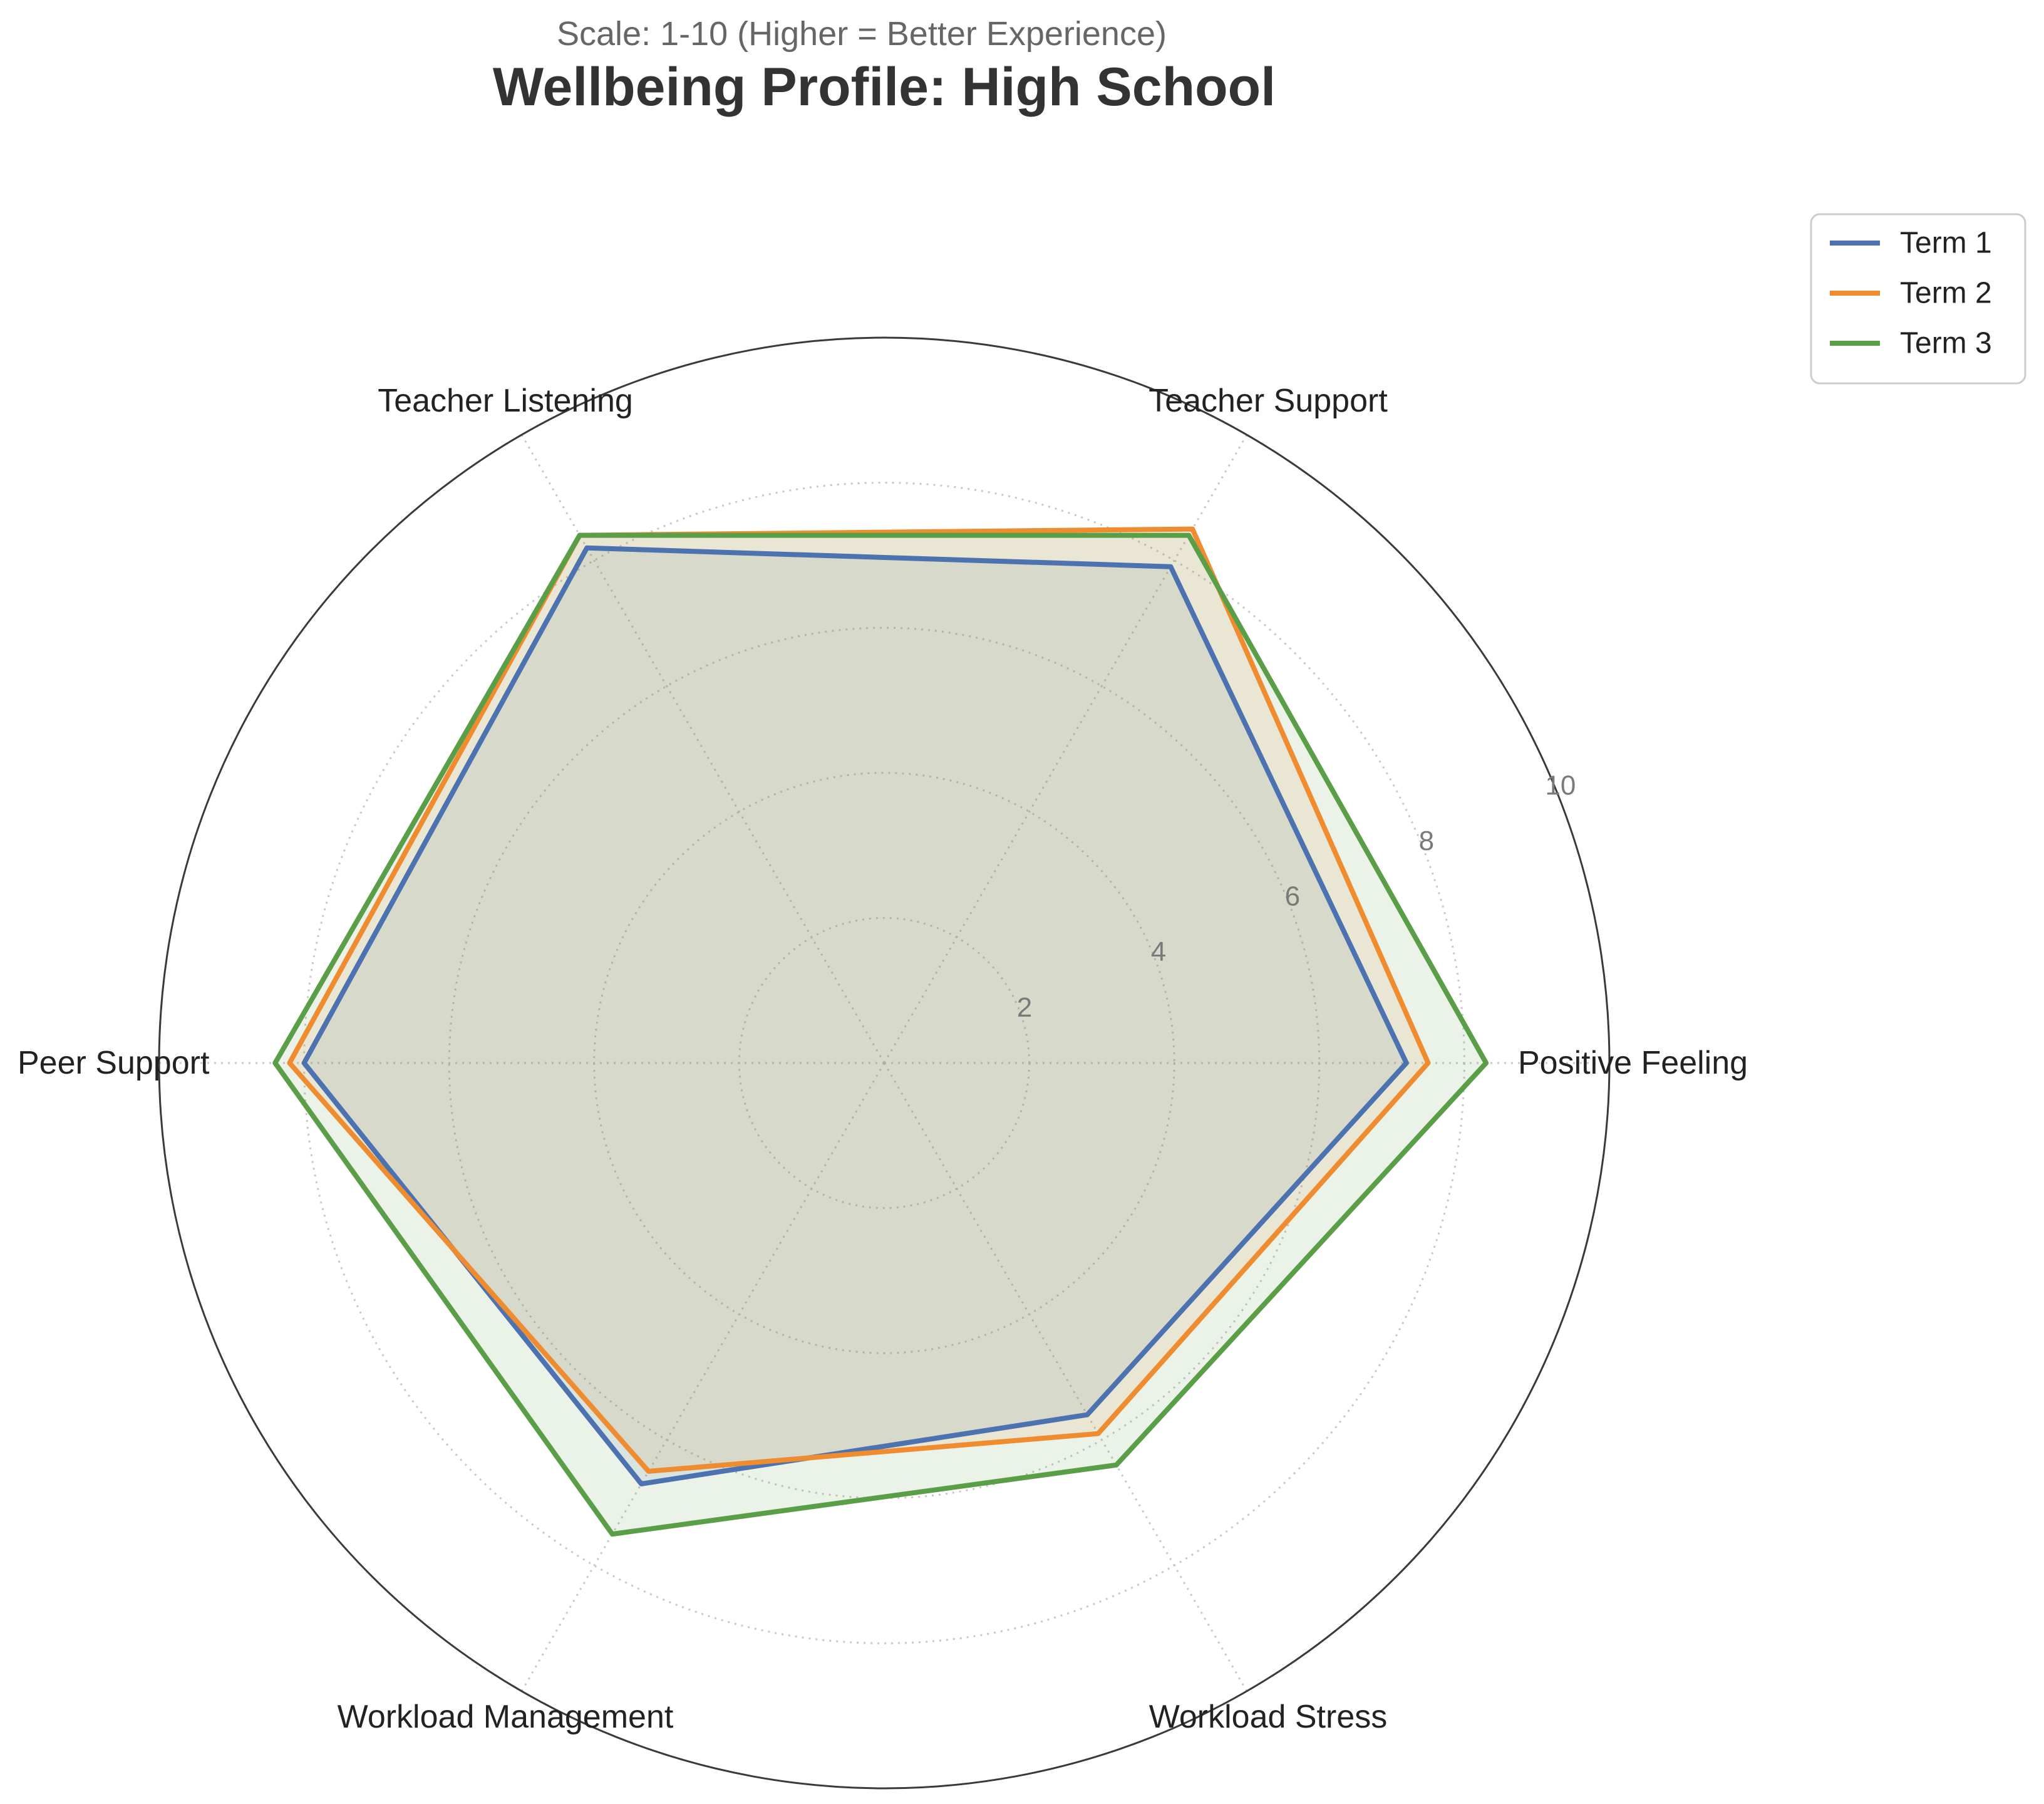 The height and width of the screenshot is (1804, 2044). I want to click on legend: Term 1 Term 2 Term 3, so click(1918, 299).